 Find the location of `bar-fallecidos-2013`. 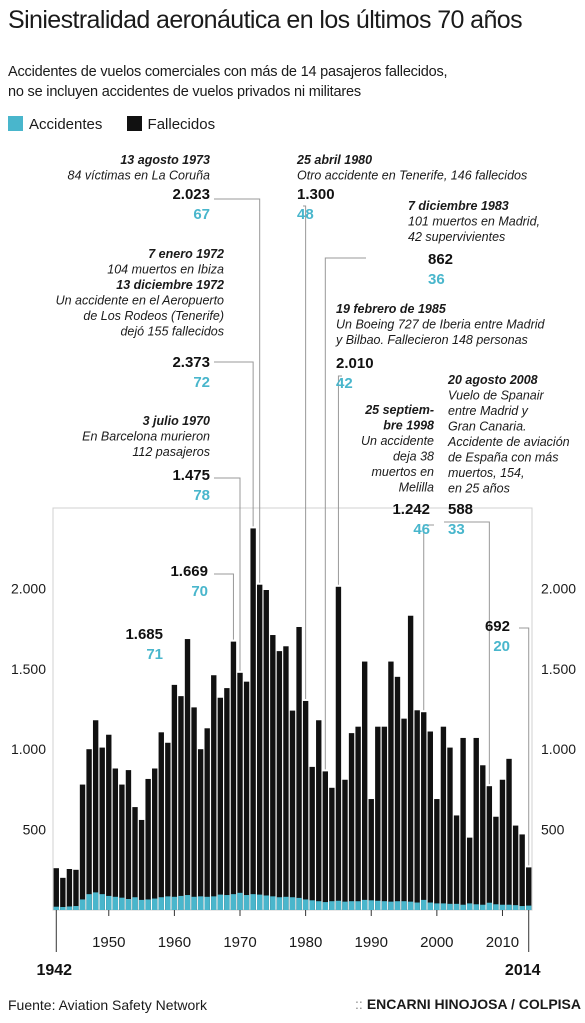

bar-fallecidos-2013 is located at coordinates (522, 872).